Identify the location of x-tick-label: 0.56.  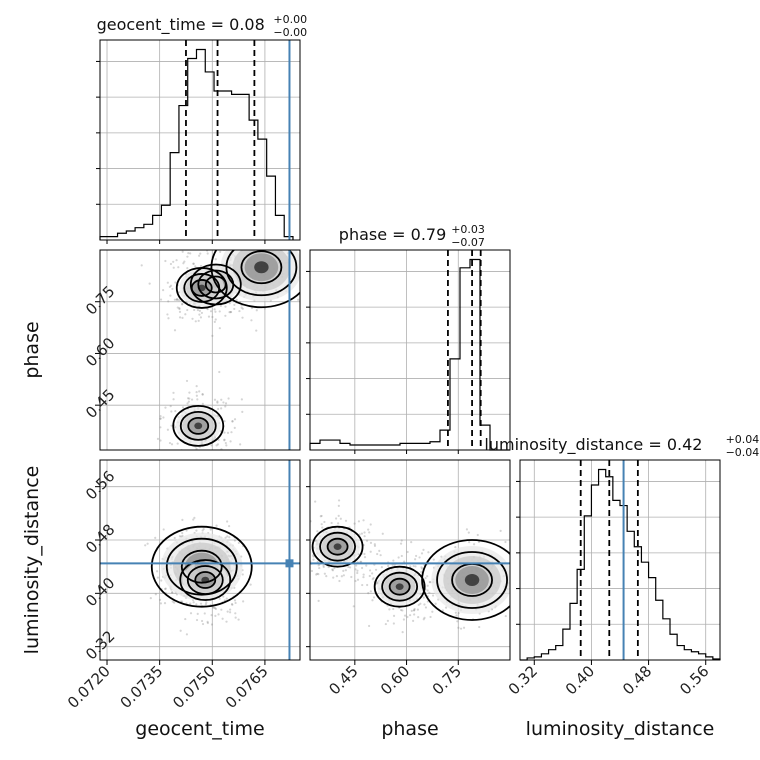
(694, 680).